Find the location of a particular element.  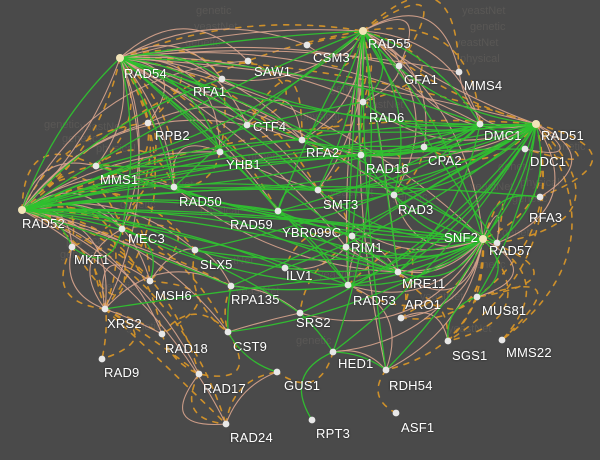

graph-node-gfa1 is located at coordinates (399, 66).